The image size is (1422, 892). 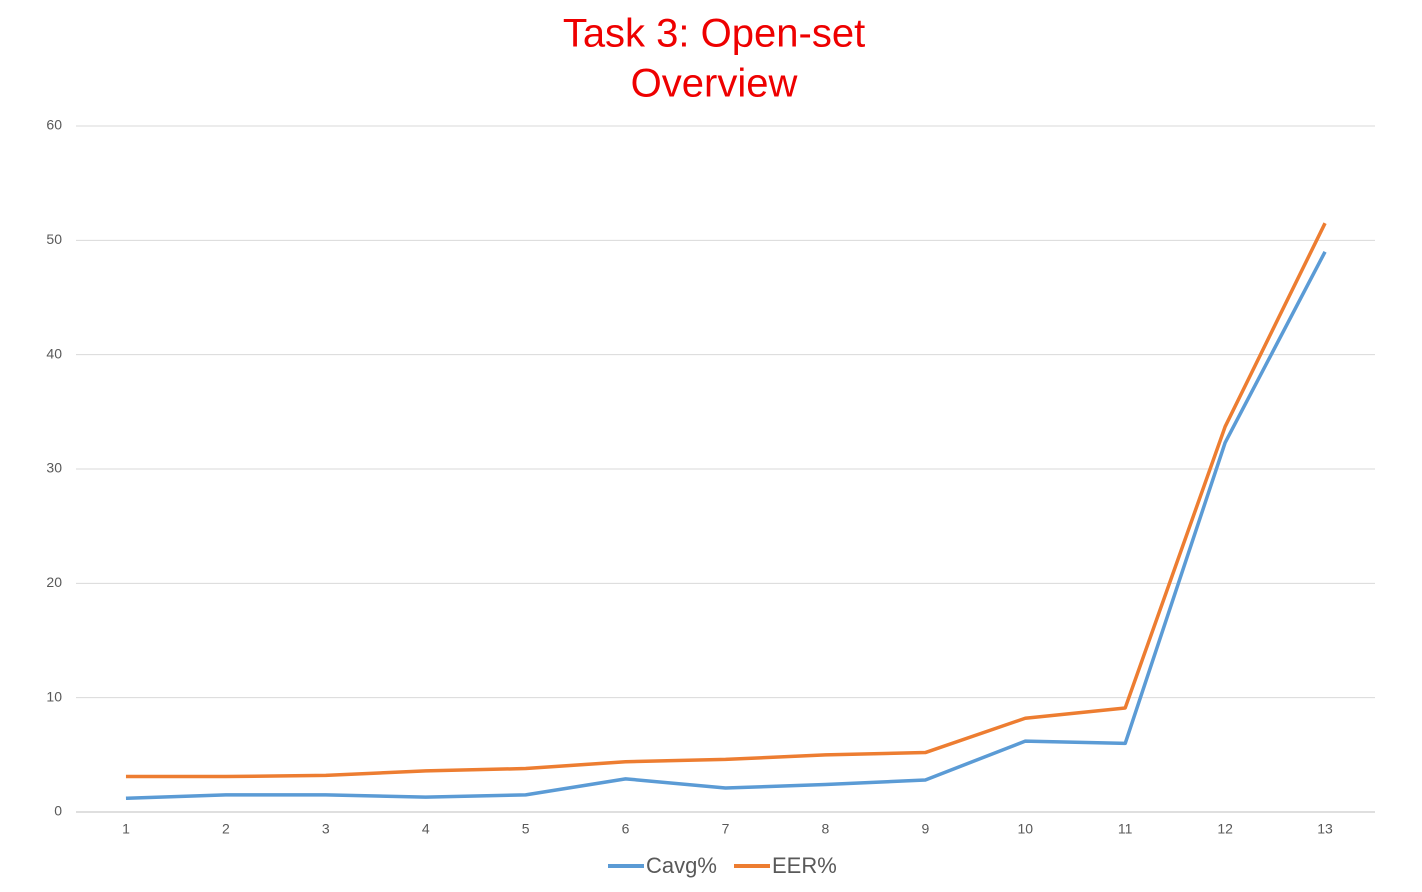 I want to click on x-tick-label: 12, so click(x=1225, y=829).